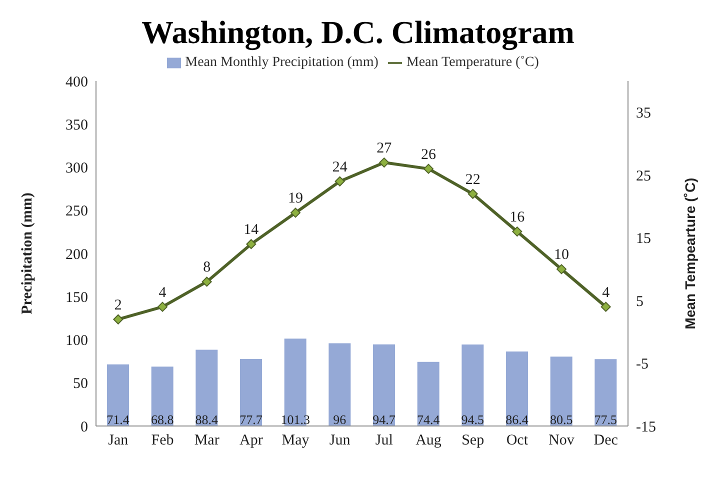 This screenshot has height=485, width=721. I want to click on y2-tick-label: 35, so click(643, 114).